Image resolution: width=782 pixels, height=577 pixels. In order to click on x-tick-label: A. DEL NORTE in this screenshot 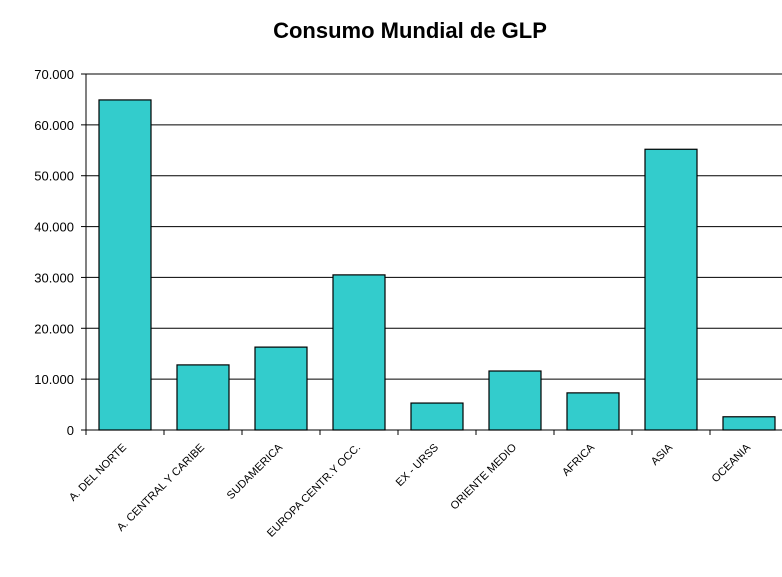, I will do `click(98, 473)`.